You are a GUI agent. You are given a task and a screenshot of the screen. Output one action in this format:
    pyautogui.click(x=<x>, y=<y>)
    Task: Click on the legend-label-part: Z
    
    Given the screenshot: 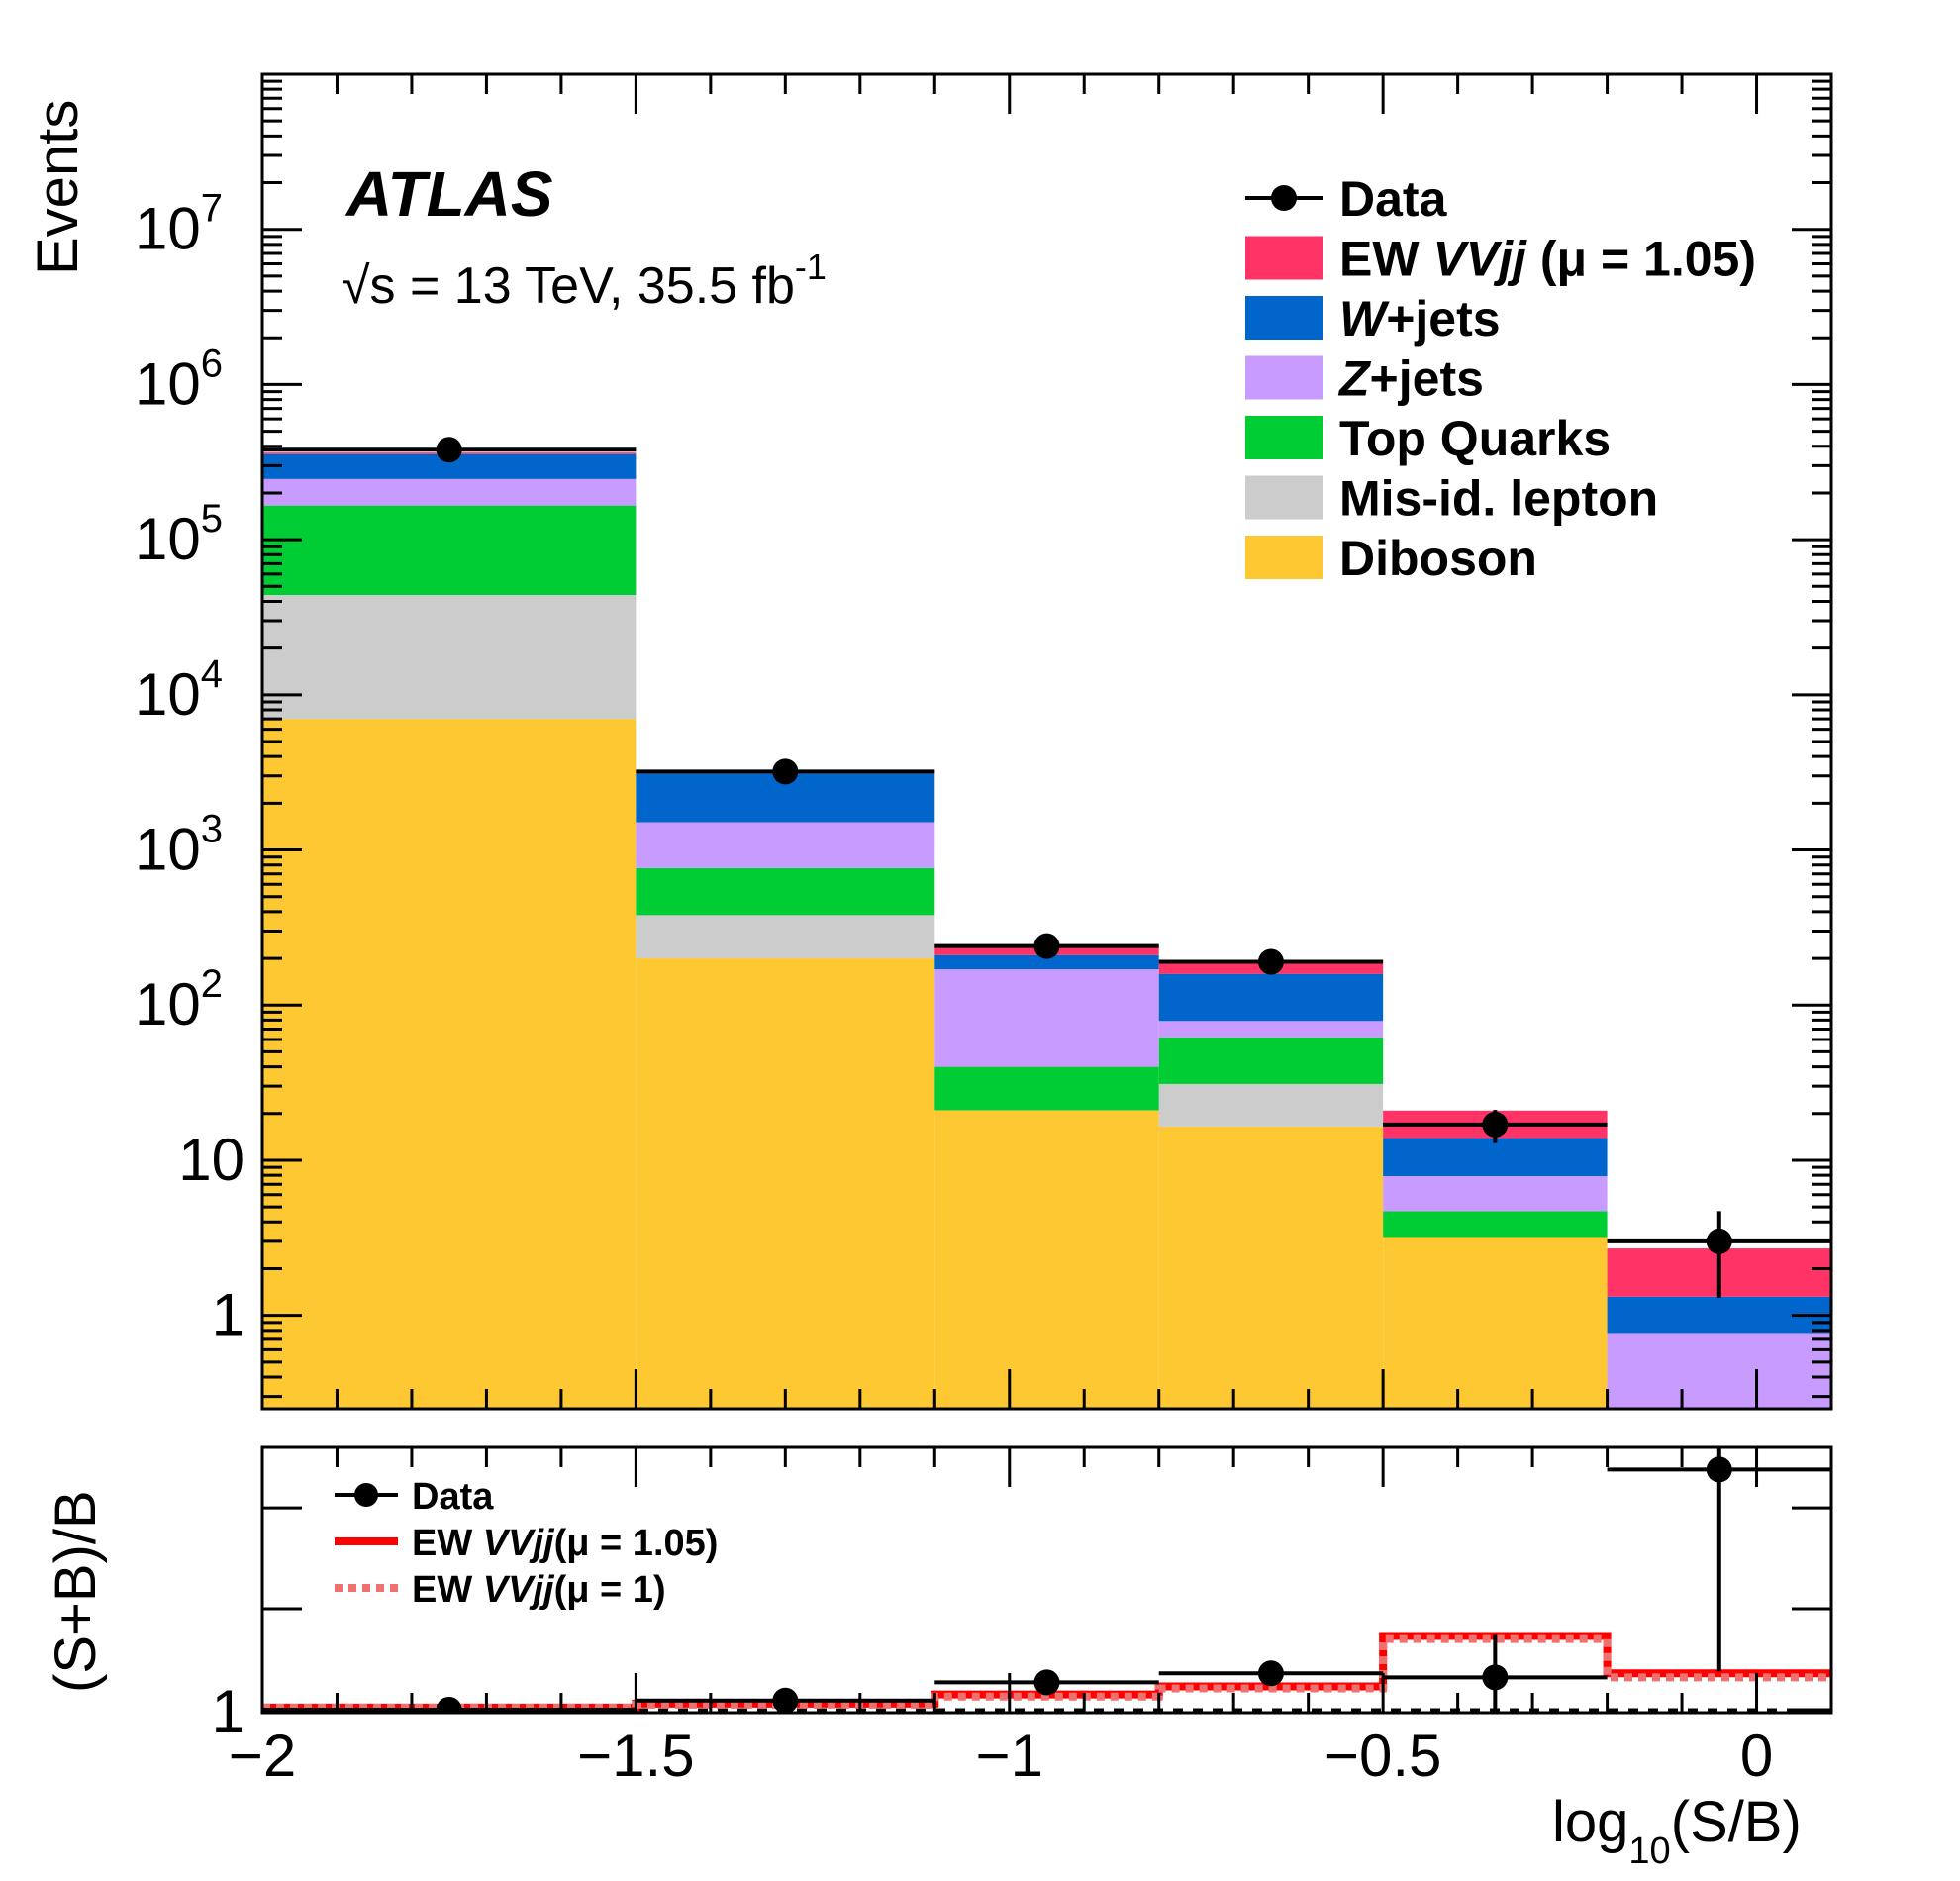 What is the action you would take?
    pyautogui.click(x=1354, y=379)
    